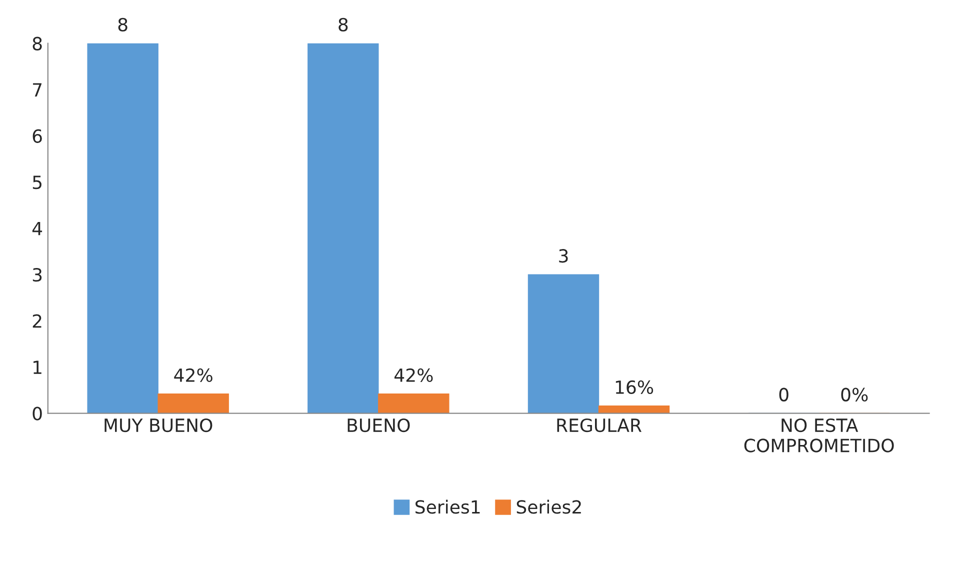 This screenshot has height=578, width=958. What do you see at coordinates (783, 395) in the screenshot?
I see `data-label: 0` at bounding box center [783, 395].